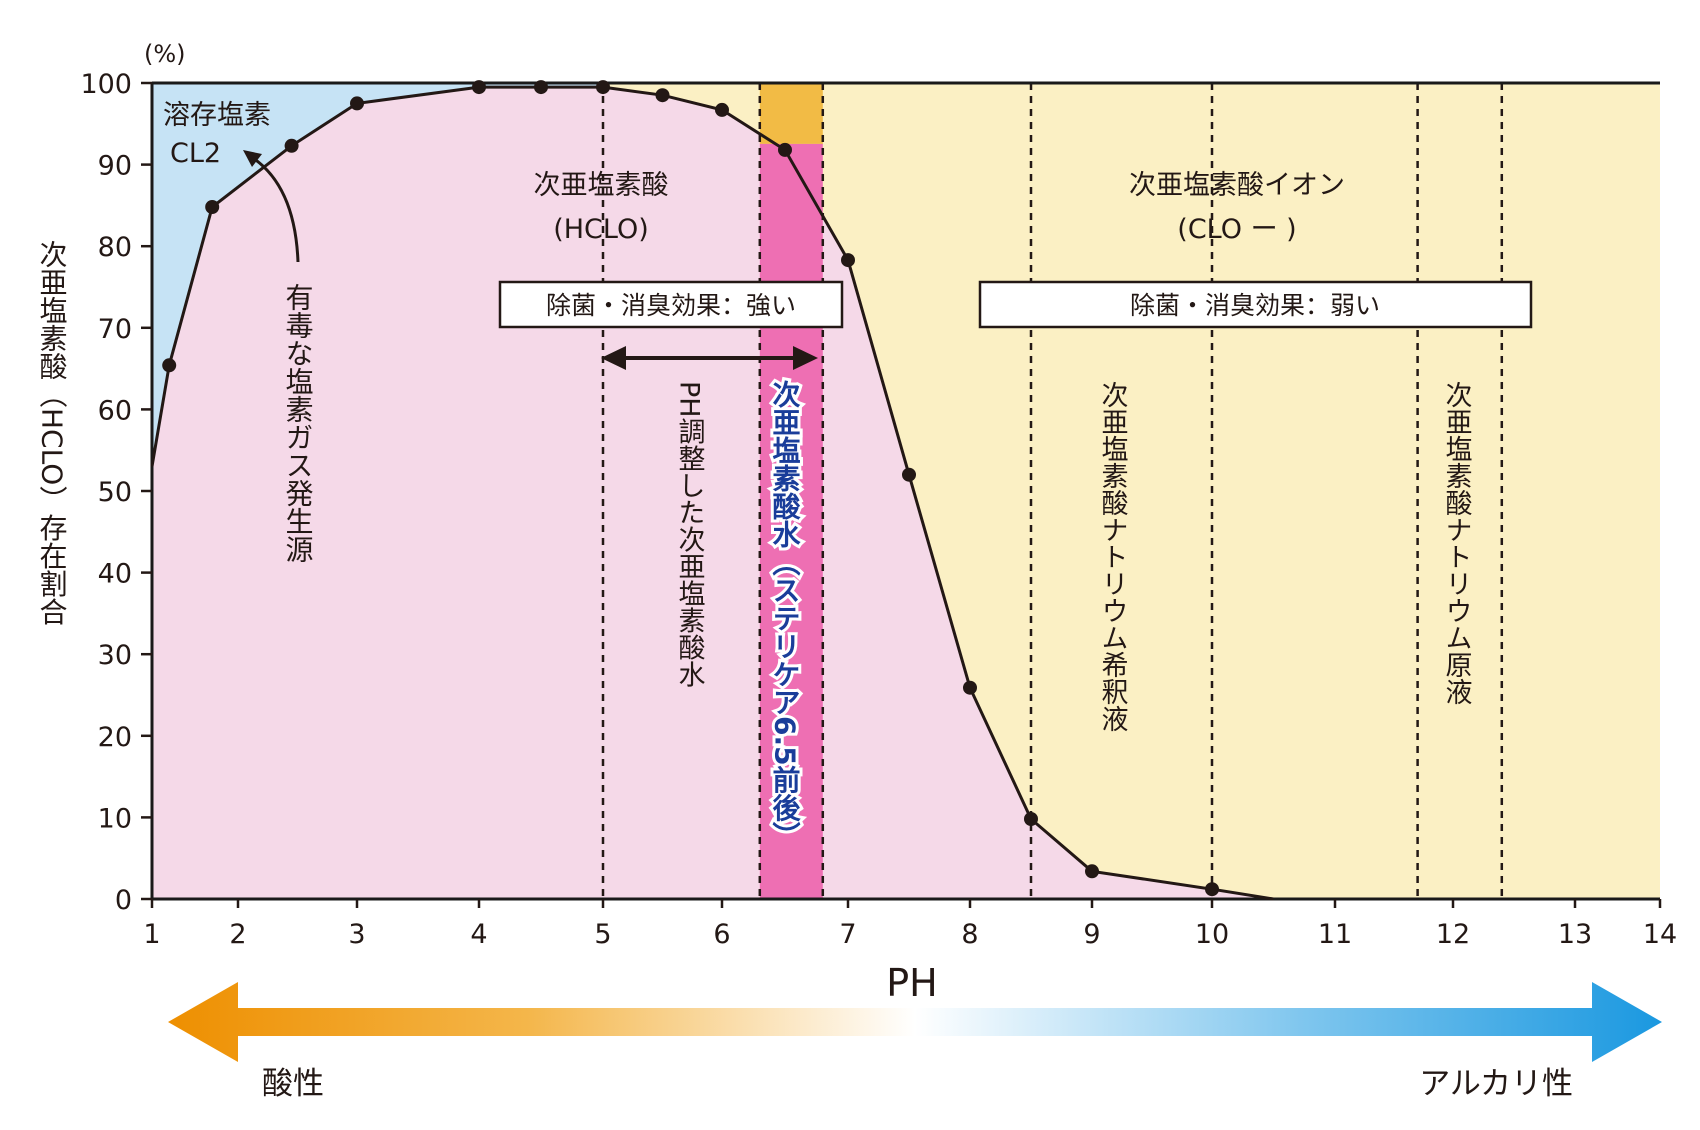  What do you see at coordinates (115, 492) in the screenshot?
I see `y-tick-label-50: 50` at bounding box center [115, 492].